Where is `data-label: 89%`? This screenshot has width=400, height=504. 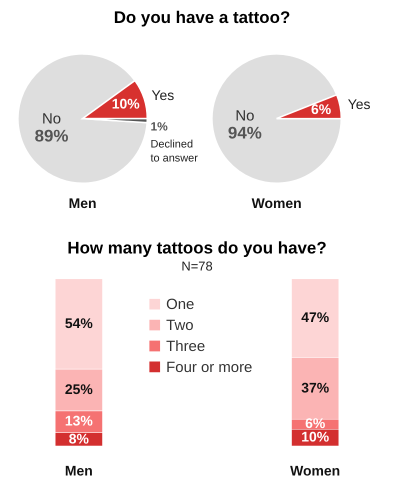
data-label: 89% is located at coordinates (51, 136).